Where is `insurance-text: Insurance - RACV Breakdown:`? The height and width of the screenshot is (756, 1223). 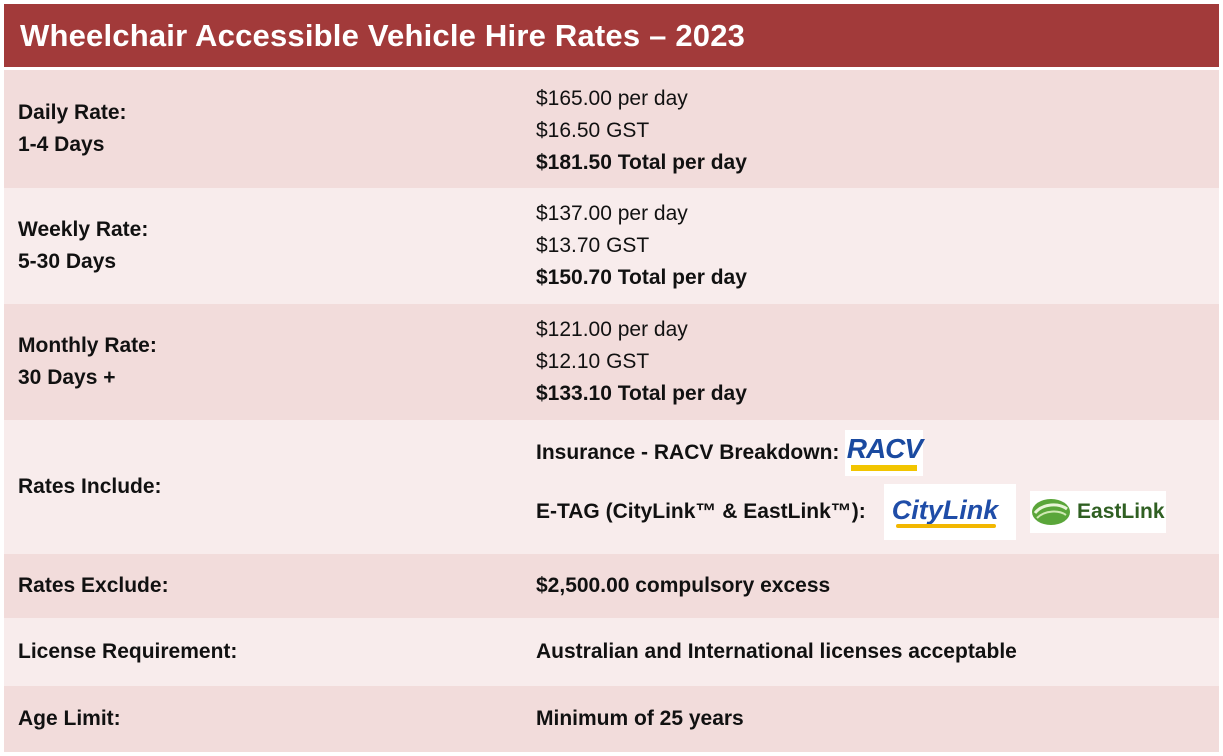
insurance-text: Insurance - RACV Breakdown: is located at coordinates (688, 452).